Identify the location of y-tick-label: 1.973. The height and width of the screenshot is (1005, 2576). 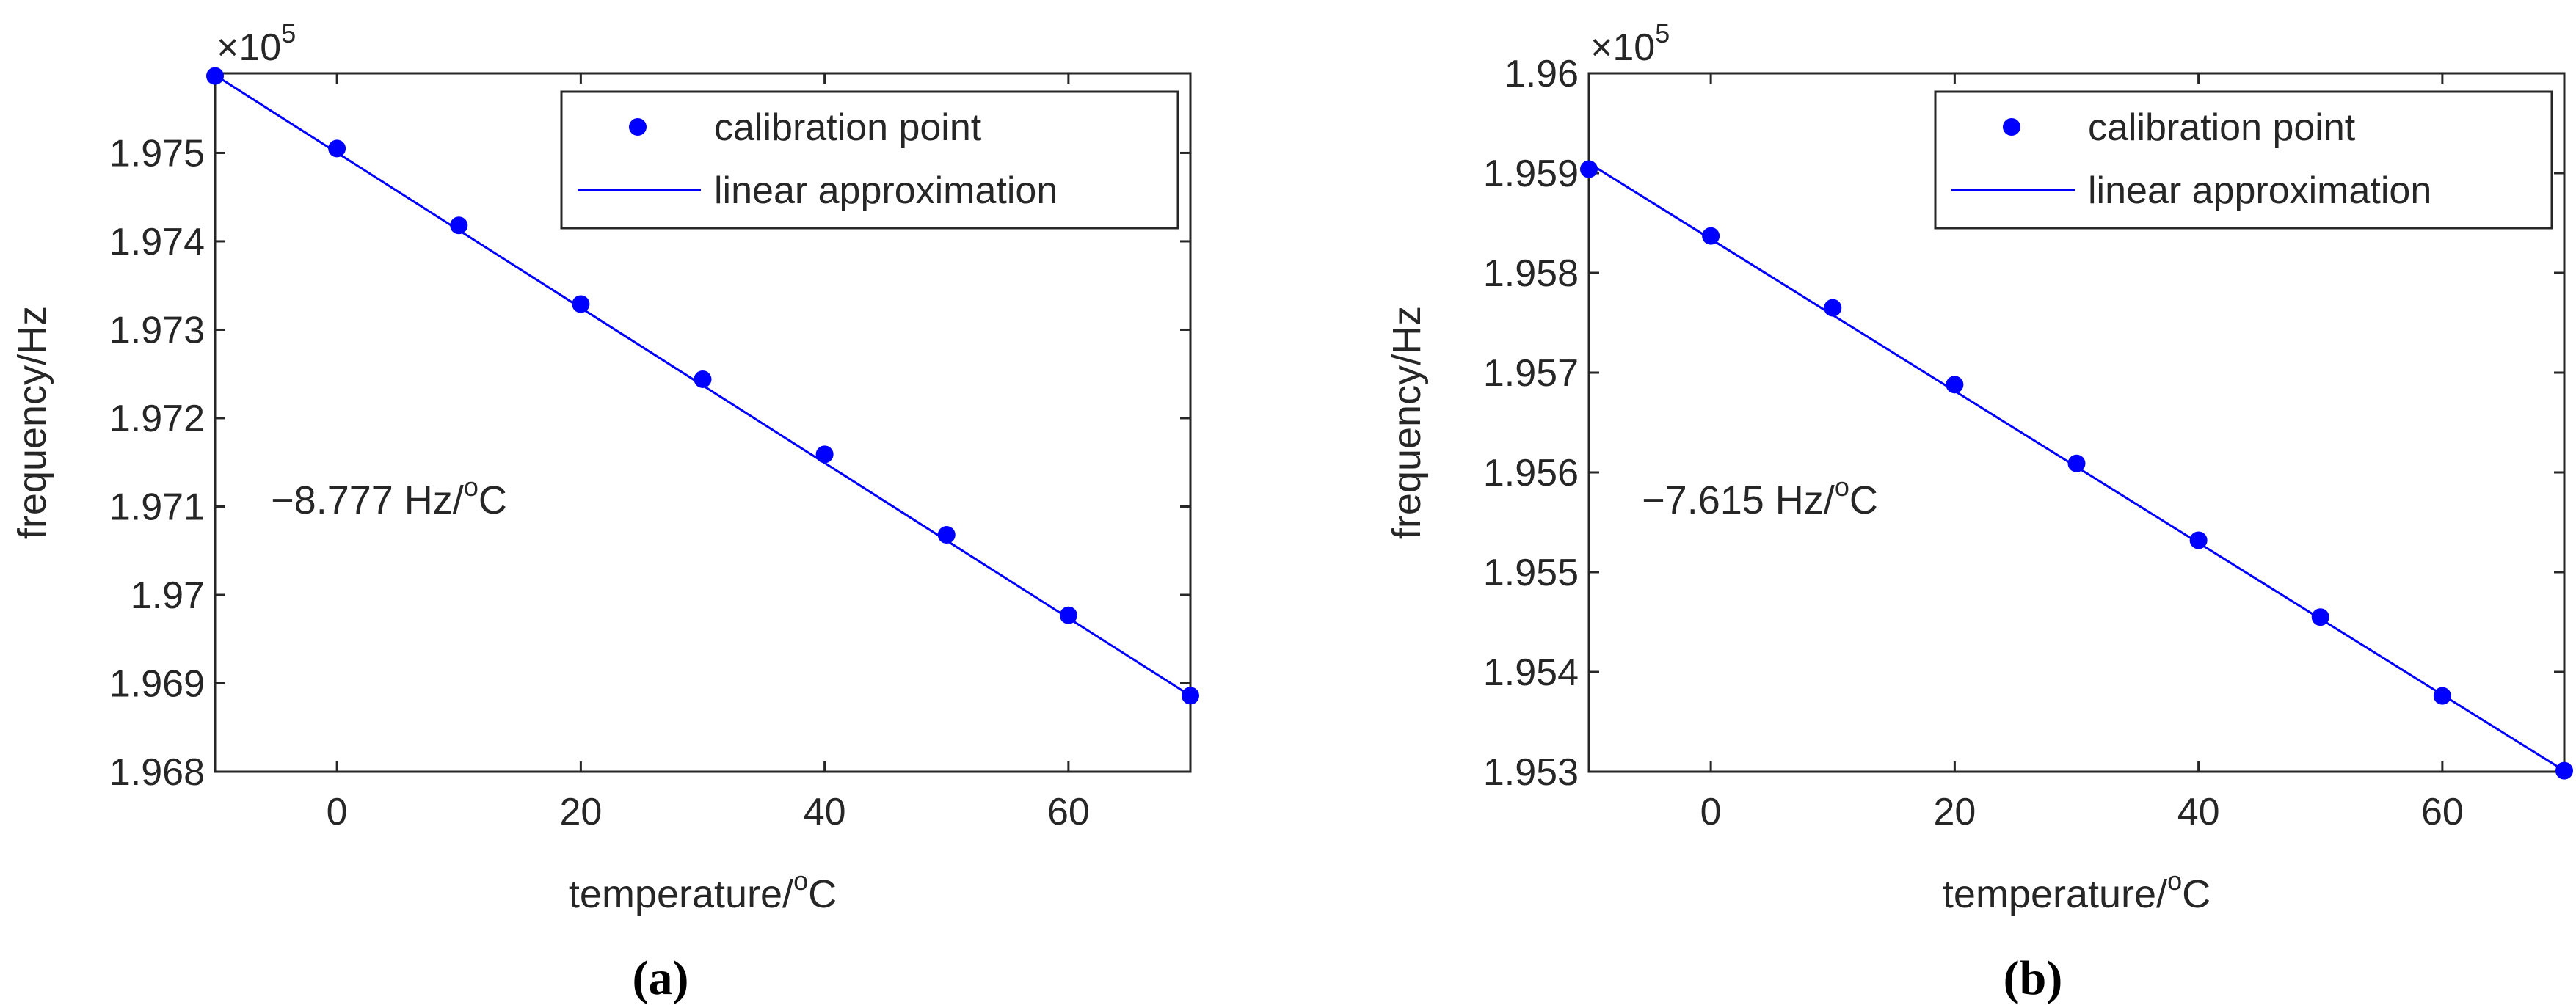
(157, 330).